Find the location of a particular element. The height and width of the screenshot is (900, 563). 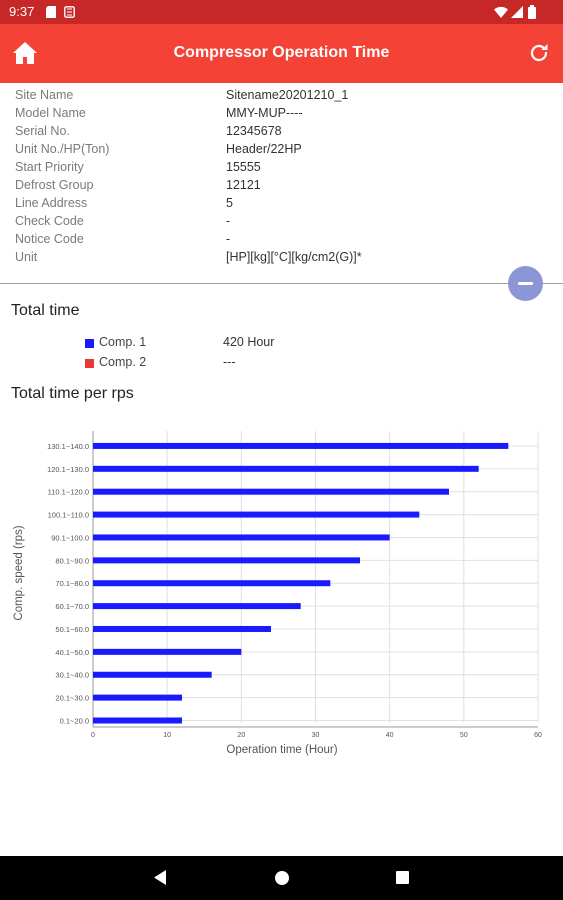

mobile-data-icon is located at coordinates (69, 12).